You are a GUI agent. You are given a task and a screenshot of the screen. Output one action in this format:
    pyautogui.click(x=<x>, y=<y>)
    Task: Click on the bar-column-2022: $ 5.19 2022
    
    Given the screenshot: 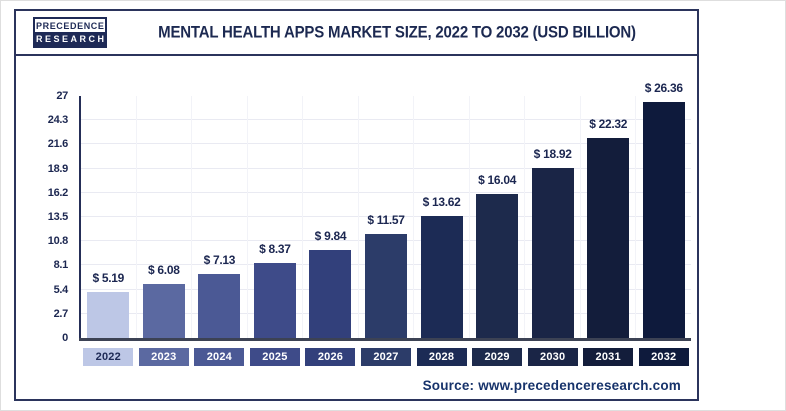 What is the action you would take?
    pyautogui.click(x=109, y=231)
    